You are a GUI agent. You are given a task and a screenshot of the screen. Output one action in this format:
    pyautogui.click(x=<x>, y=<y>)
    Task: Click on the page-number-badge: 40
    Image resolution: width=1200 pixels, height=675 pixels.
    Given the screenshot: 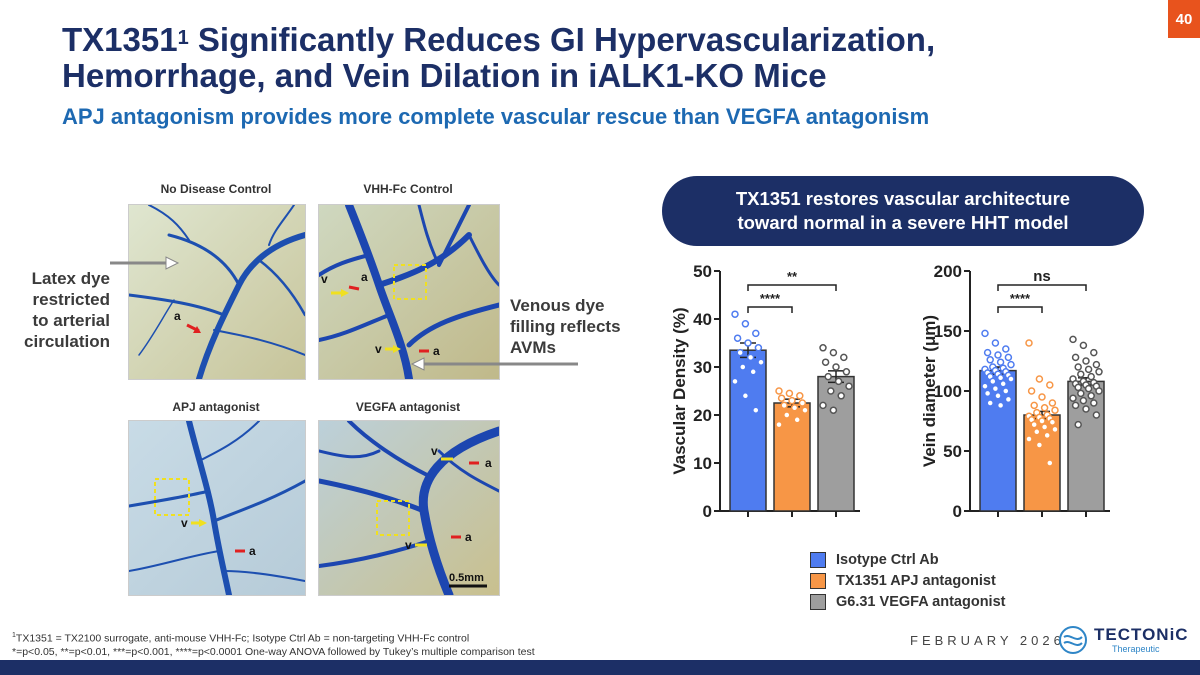 What is the action you would take?
    pyautogui.click(x=1184, y=19)
    